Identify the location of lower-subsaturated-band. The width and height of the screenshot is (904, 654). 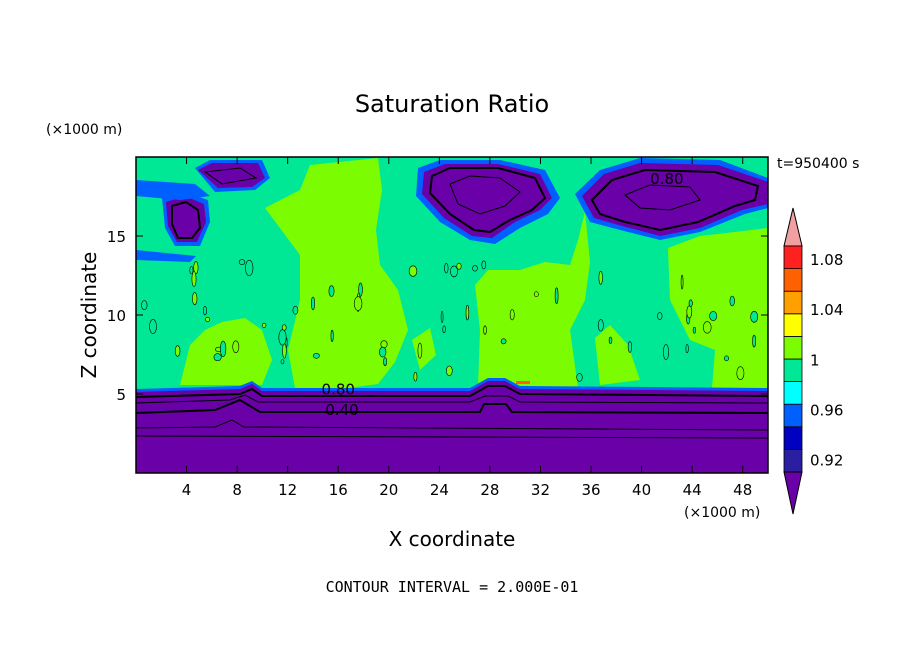
(452, 427).